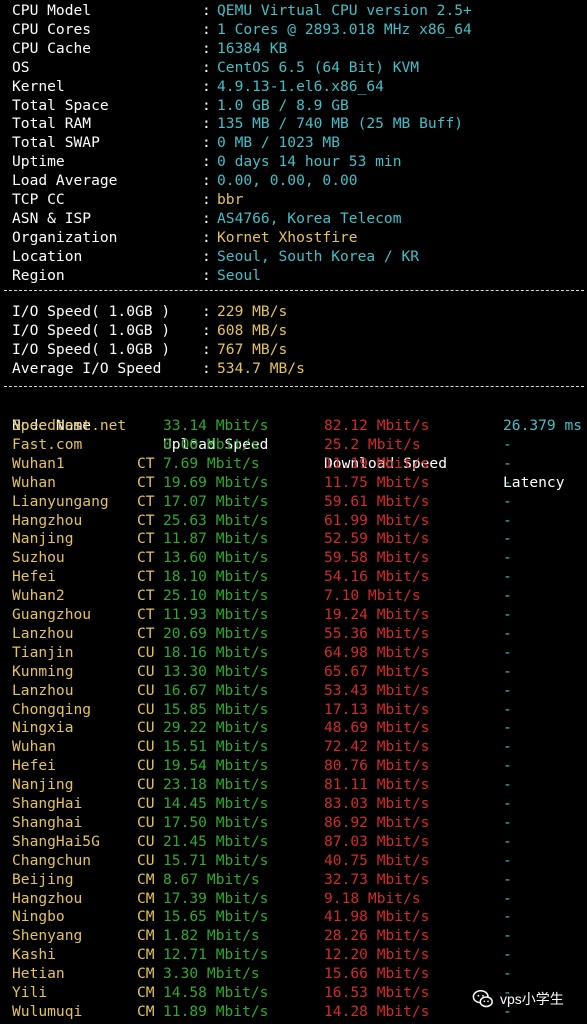  I want to click on header-node-name: Node Name, so click(52, 425).